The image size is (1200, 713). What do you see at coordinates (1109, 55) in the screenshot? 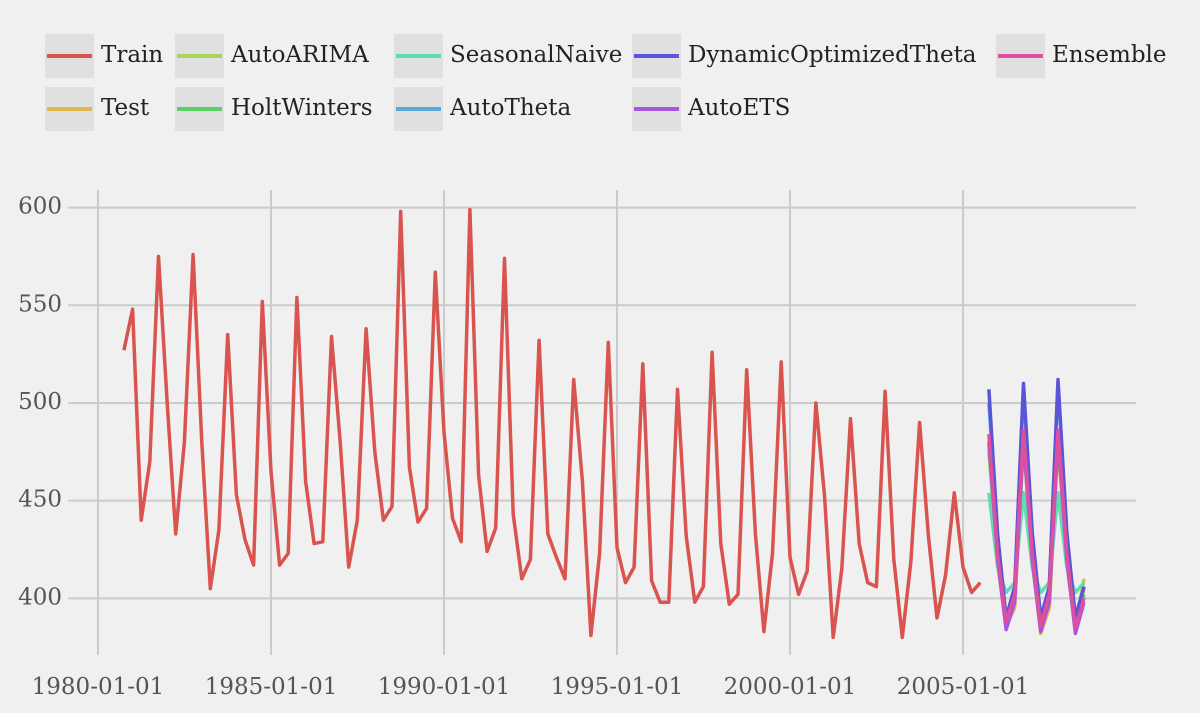
I see `legend-label: Ensemble` at bounding box center [1109, 55].